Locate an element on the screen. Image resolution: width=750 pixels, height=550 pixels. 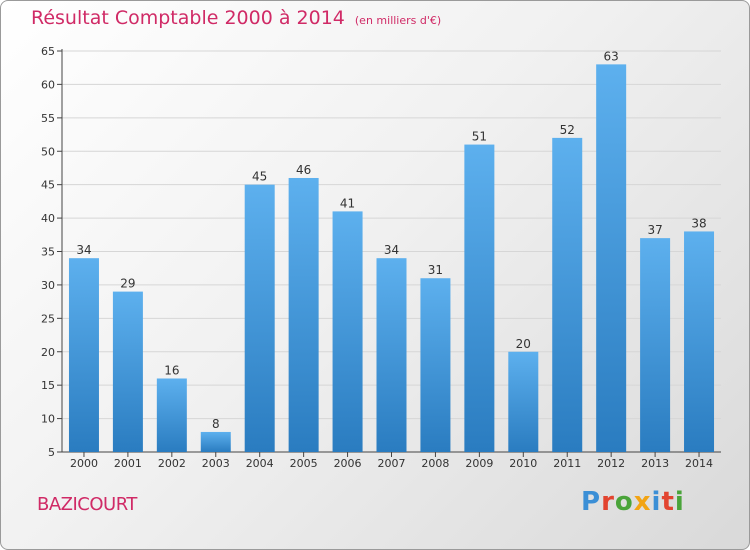
x-tick-label: 2001 is located at coordinates (128, 463).